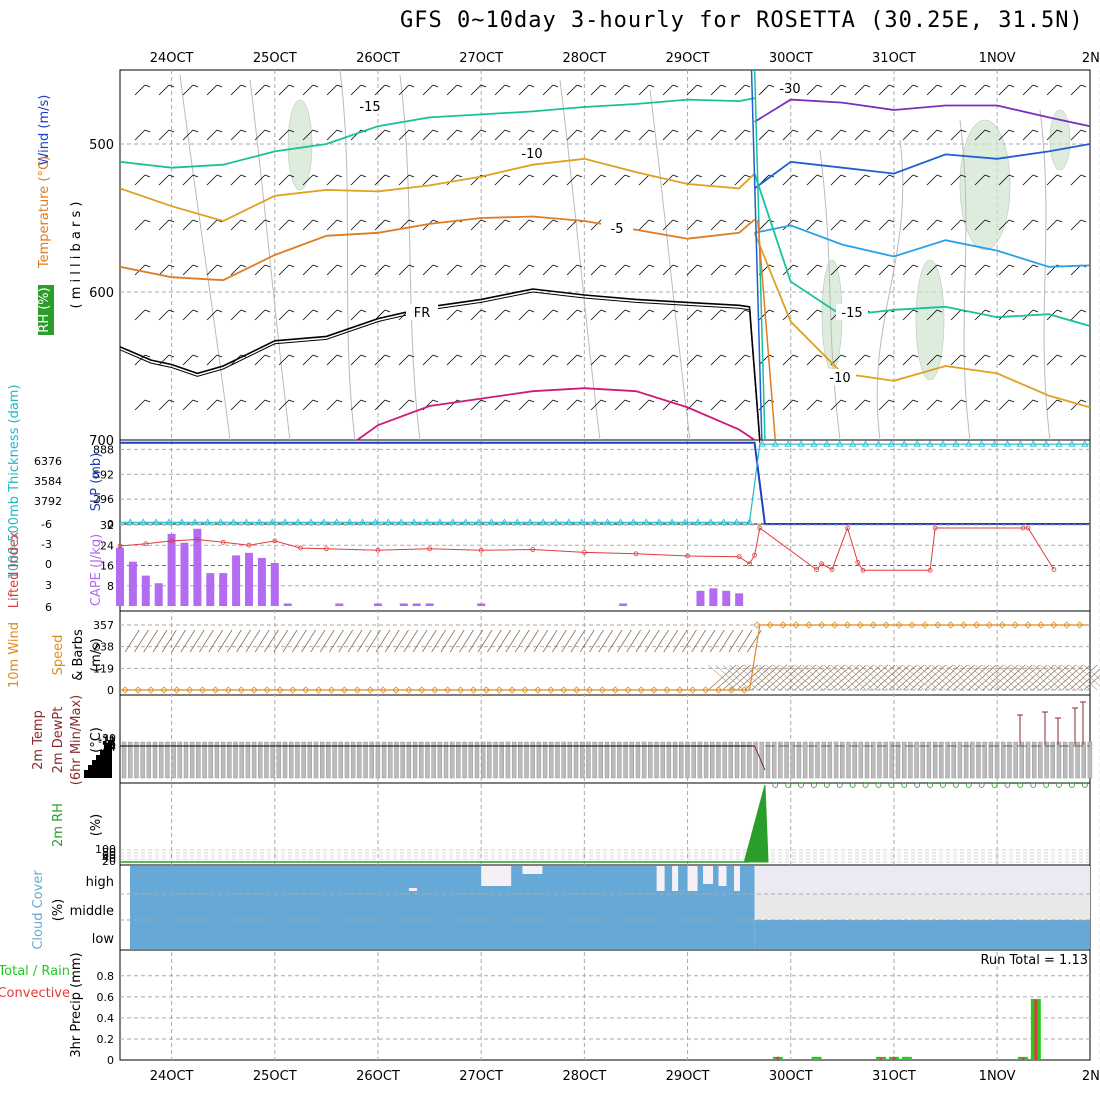 The image size is (1100, 1100). Describe the element at coordinates (35, 971) in the screenshot. I see `ylabel-precip-total: Total / Rain` at that location.